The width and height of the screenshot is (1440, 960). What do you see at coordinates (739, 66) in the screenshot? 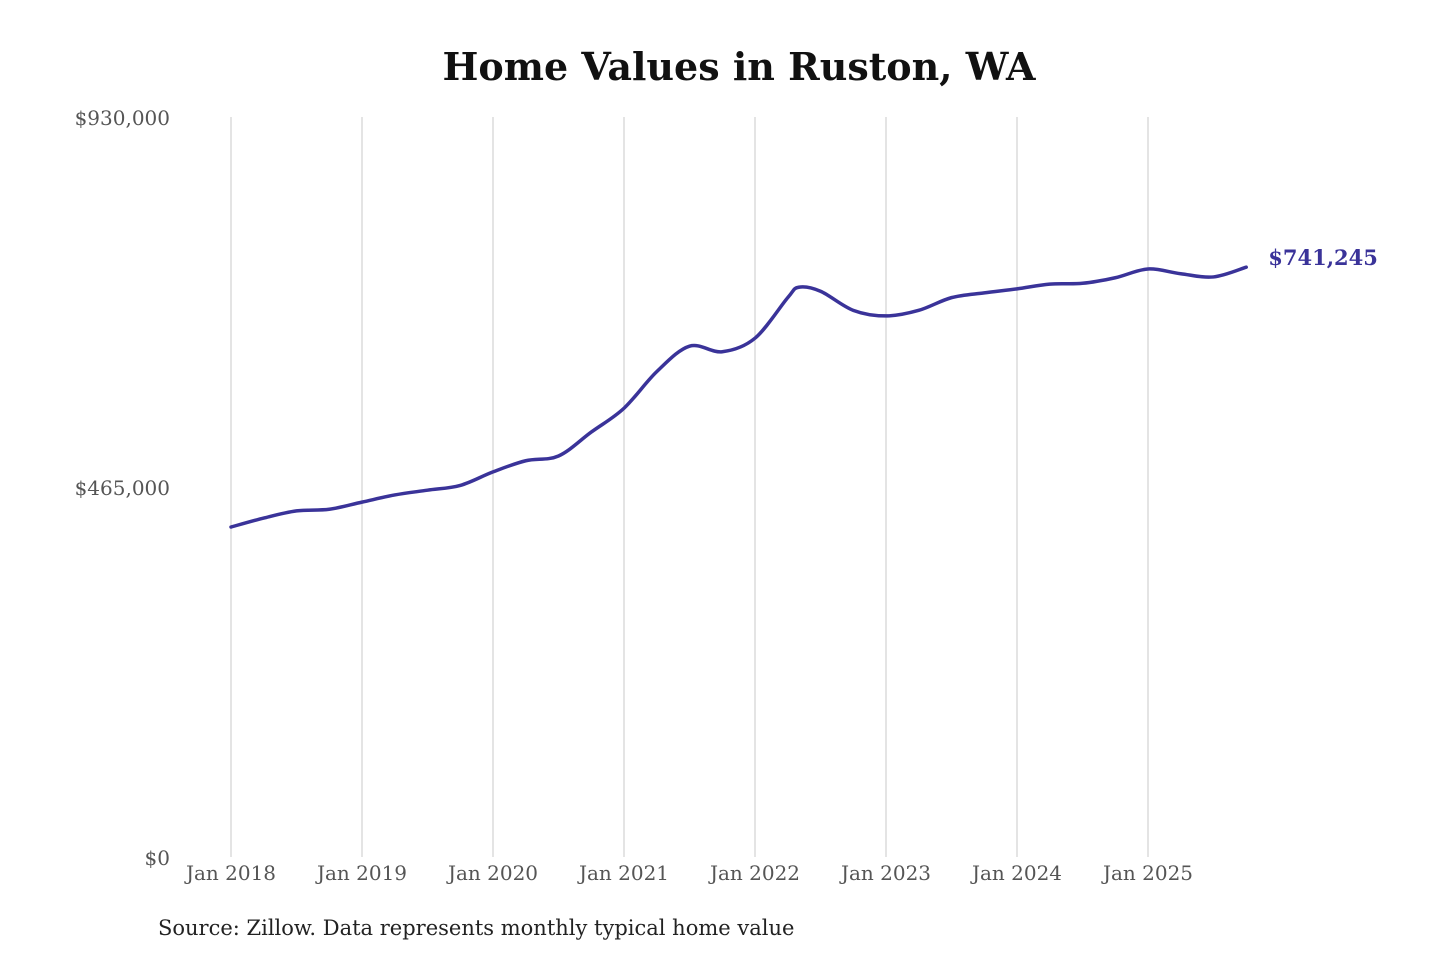
I see `chart-title: Home Values in Ruston, WA` at bounding box center [739, 66].